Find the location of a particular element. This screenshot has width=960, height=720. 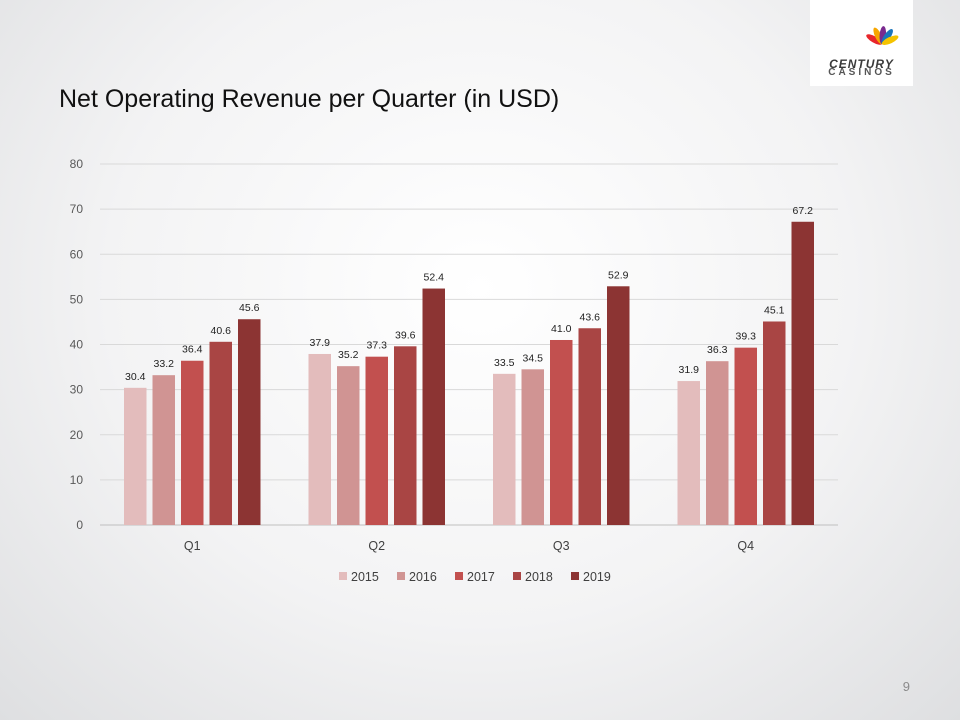

y-tick-label: 30 is located at coordinates (77, 390).